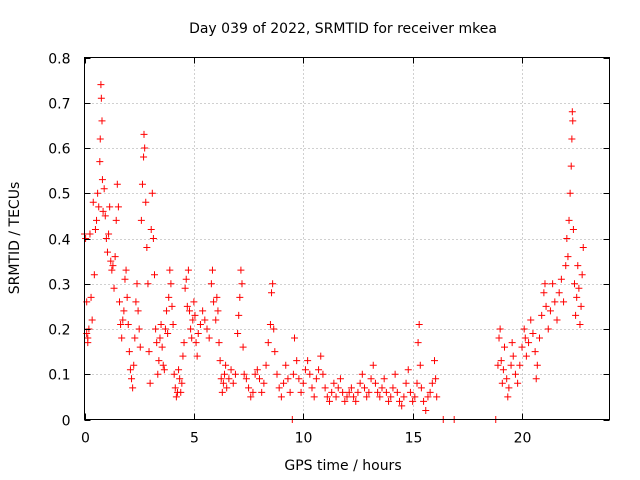 The height and width of the screenshot is (480, 640). Describe the element at coordinates (59, 105) in the screenshot. I see `y-tick-label: 0.7` at that location.